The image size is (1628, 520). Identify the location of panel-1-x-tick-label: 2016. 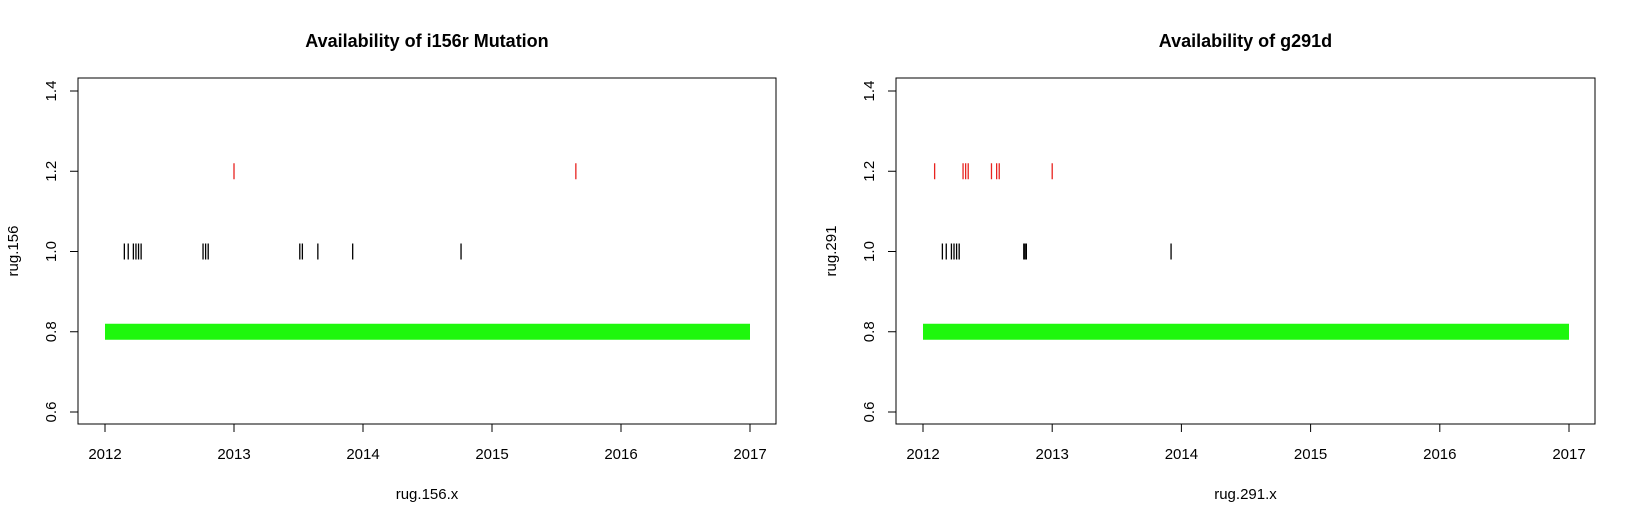
(620, 454).